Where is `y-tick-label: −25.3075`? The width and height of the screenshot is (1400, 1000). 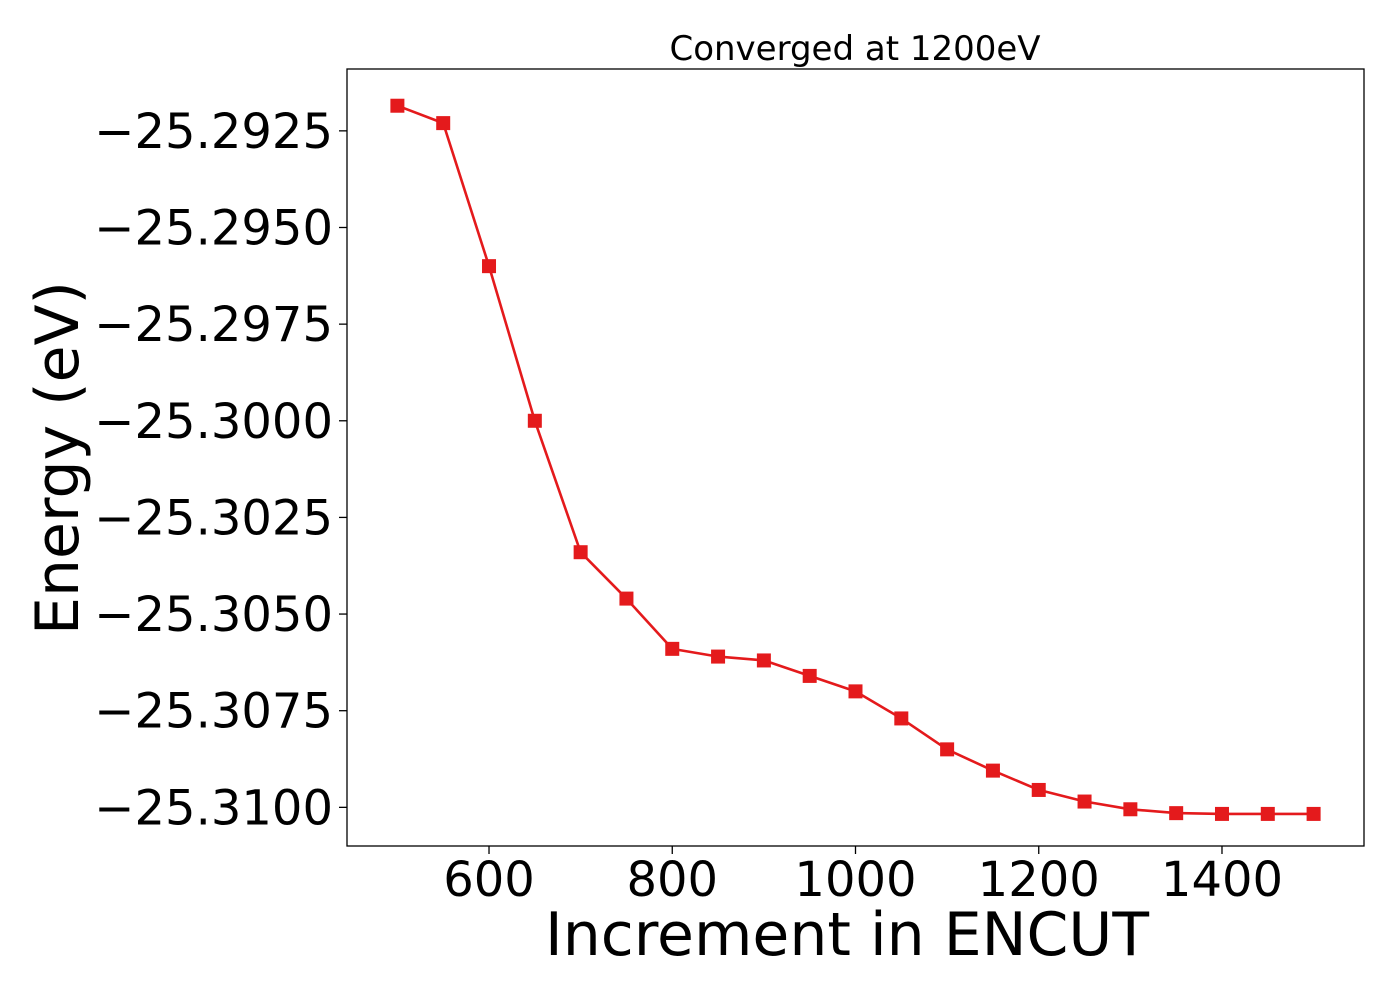 y-tick-label: −25.3075 is located at coordinates (213, 712).